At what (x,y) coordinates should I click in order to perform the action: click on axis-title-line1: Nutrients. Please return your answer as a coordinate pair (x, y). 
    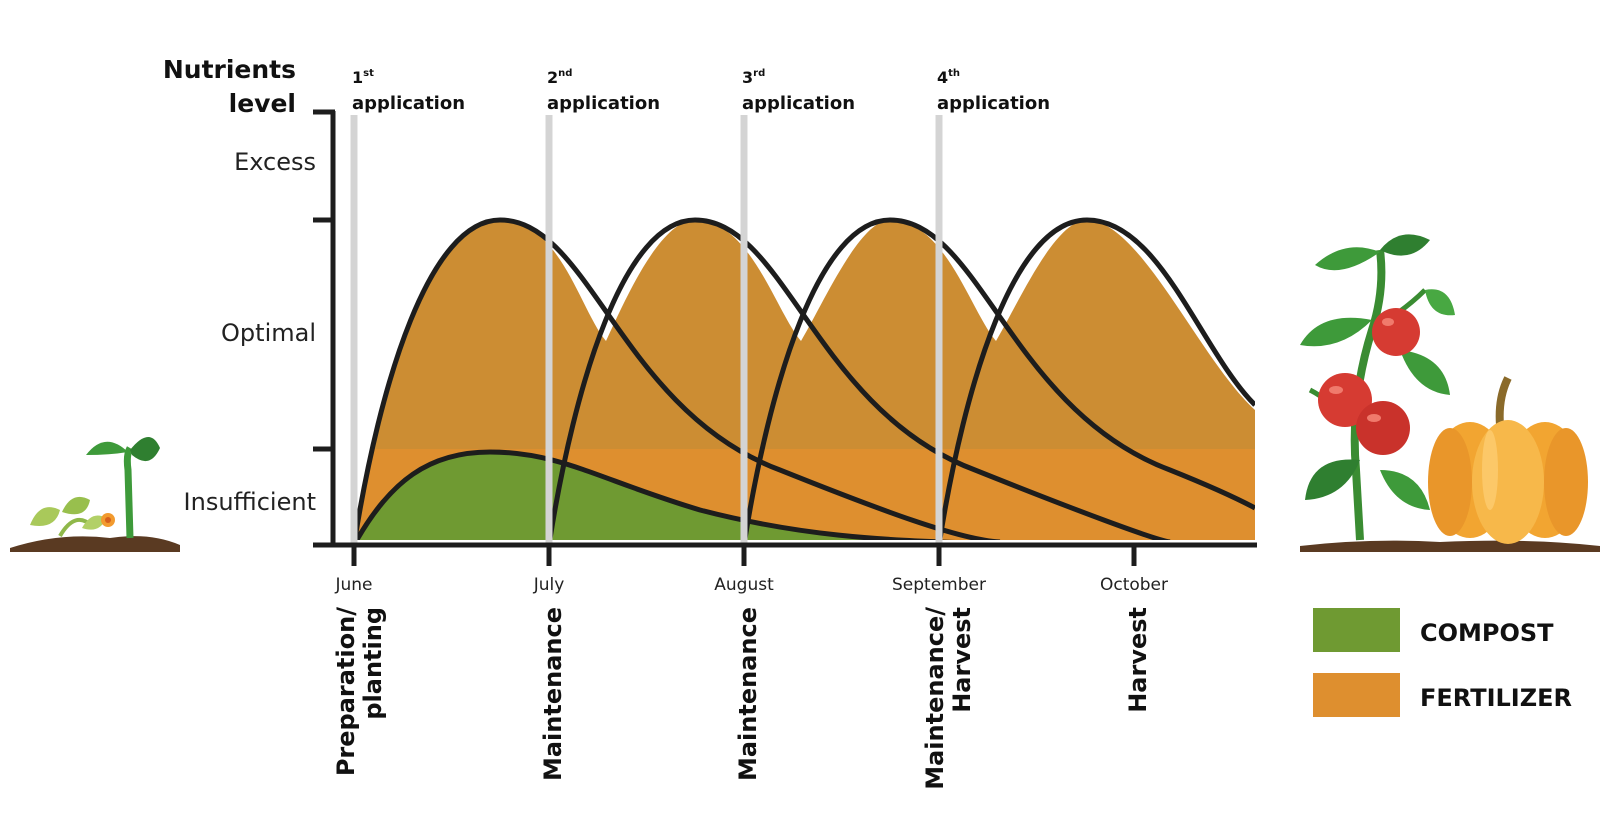
    Looking at the image, I should click on (229, 69).